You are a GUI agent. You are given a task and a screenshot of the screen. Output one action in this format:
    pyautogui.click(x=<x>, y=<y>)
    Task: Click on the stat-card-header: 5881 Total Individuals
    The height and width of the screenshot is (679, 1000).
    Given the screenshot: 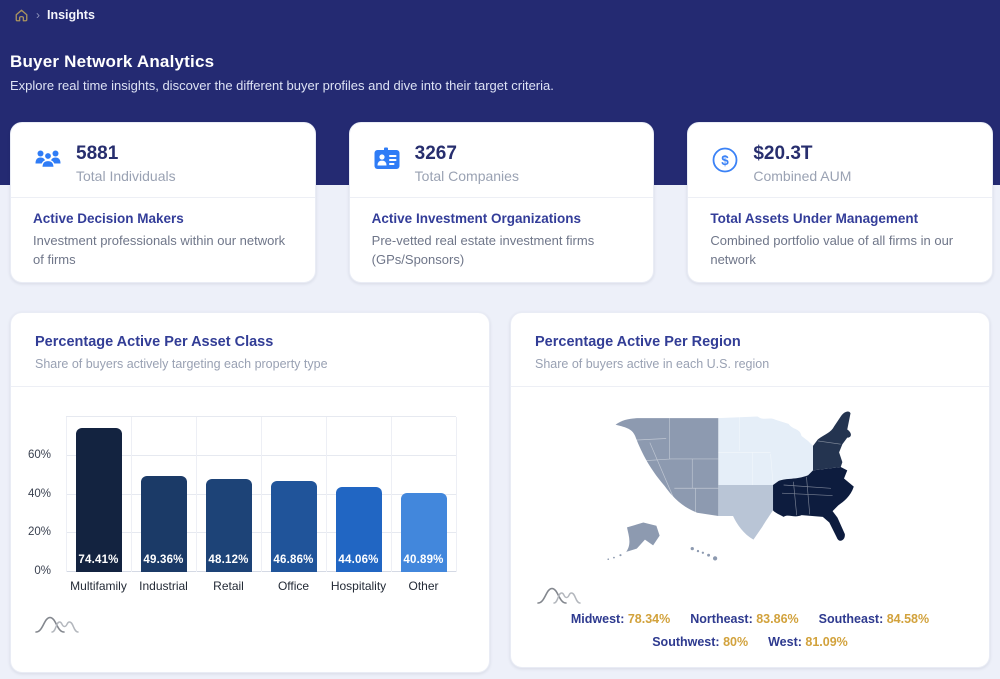 What is the action you would take?
    pyautogui.click(x=163, y=160)
    